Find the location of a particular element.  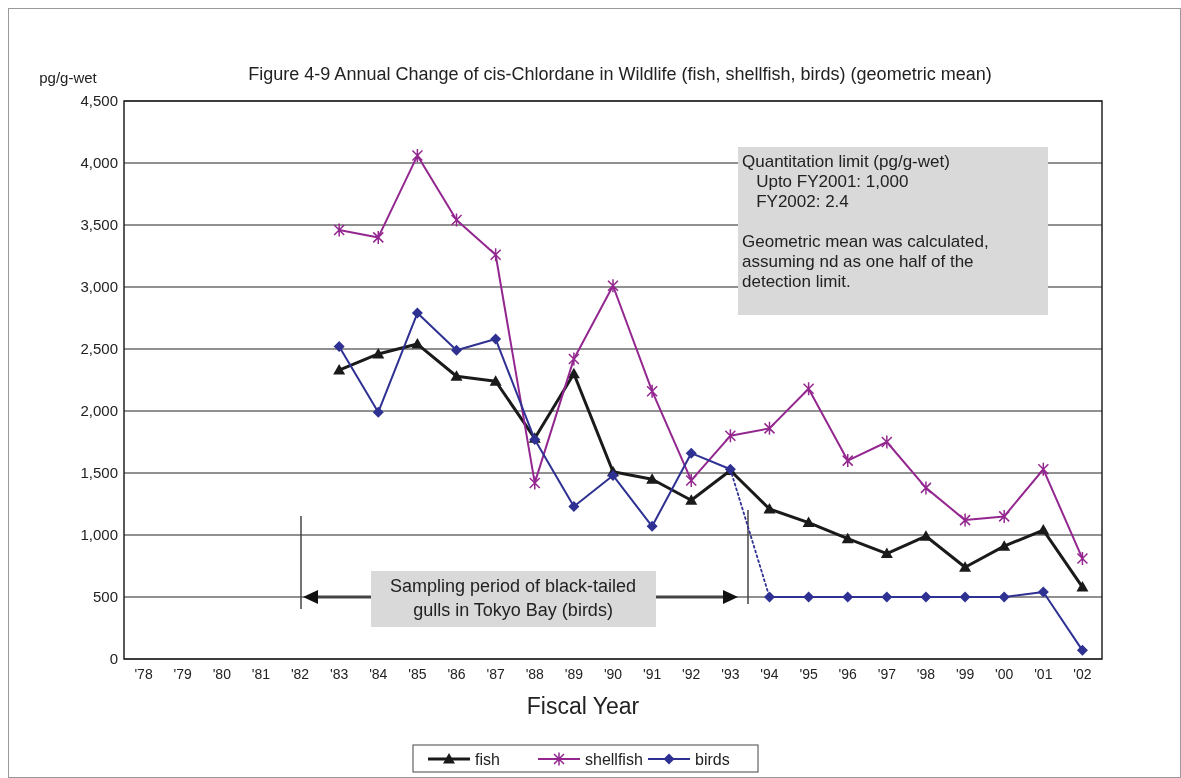

x-tick-label: '97 is located at coordinates (887, 674).